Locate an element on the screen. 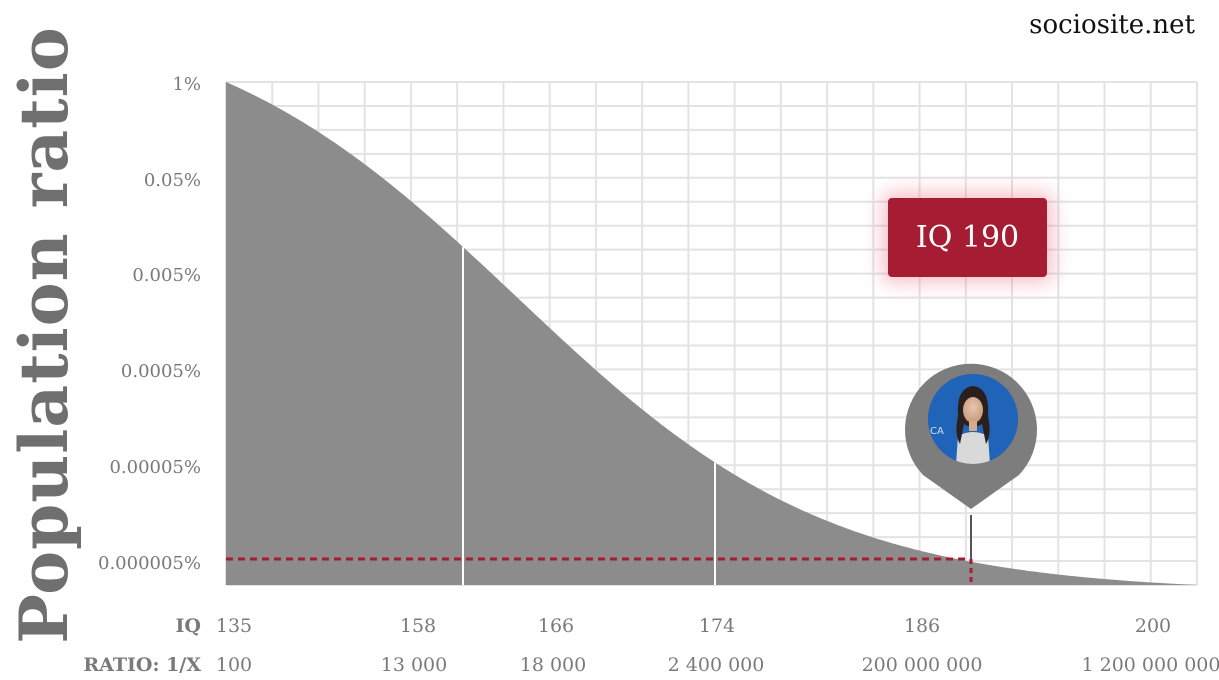 The width and height of the screenshot is (1219, 680). x-tick-iq: 186 is located at coordinates (922, 626).